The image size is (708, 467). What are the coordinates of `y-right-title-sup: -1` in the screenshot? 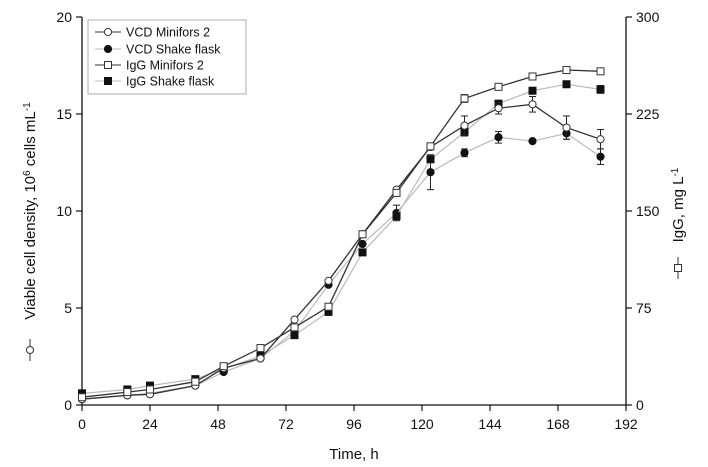 It's located at (675, 171).